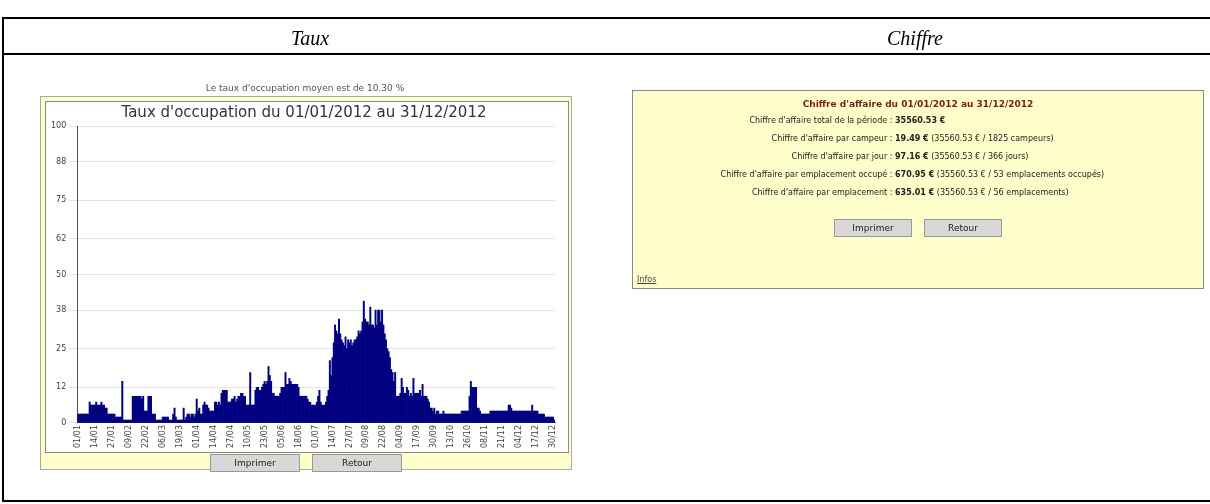 The width and height of the screenshot is (1210, 504). I want to click on x-tick-label: 27/07, so click(349, 436).